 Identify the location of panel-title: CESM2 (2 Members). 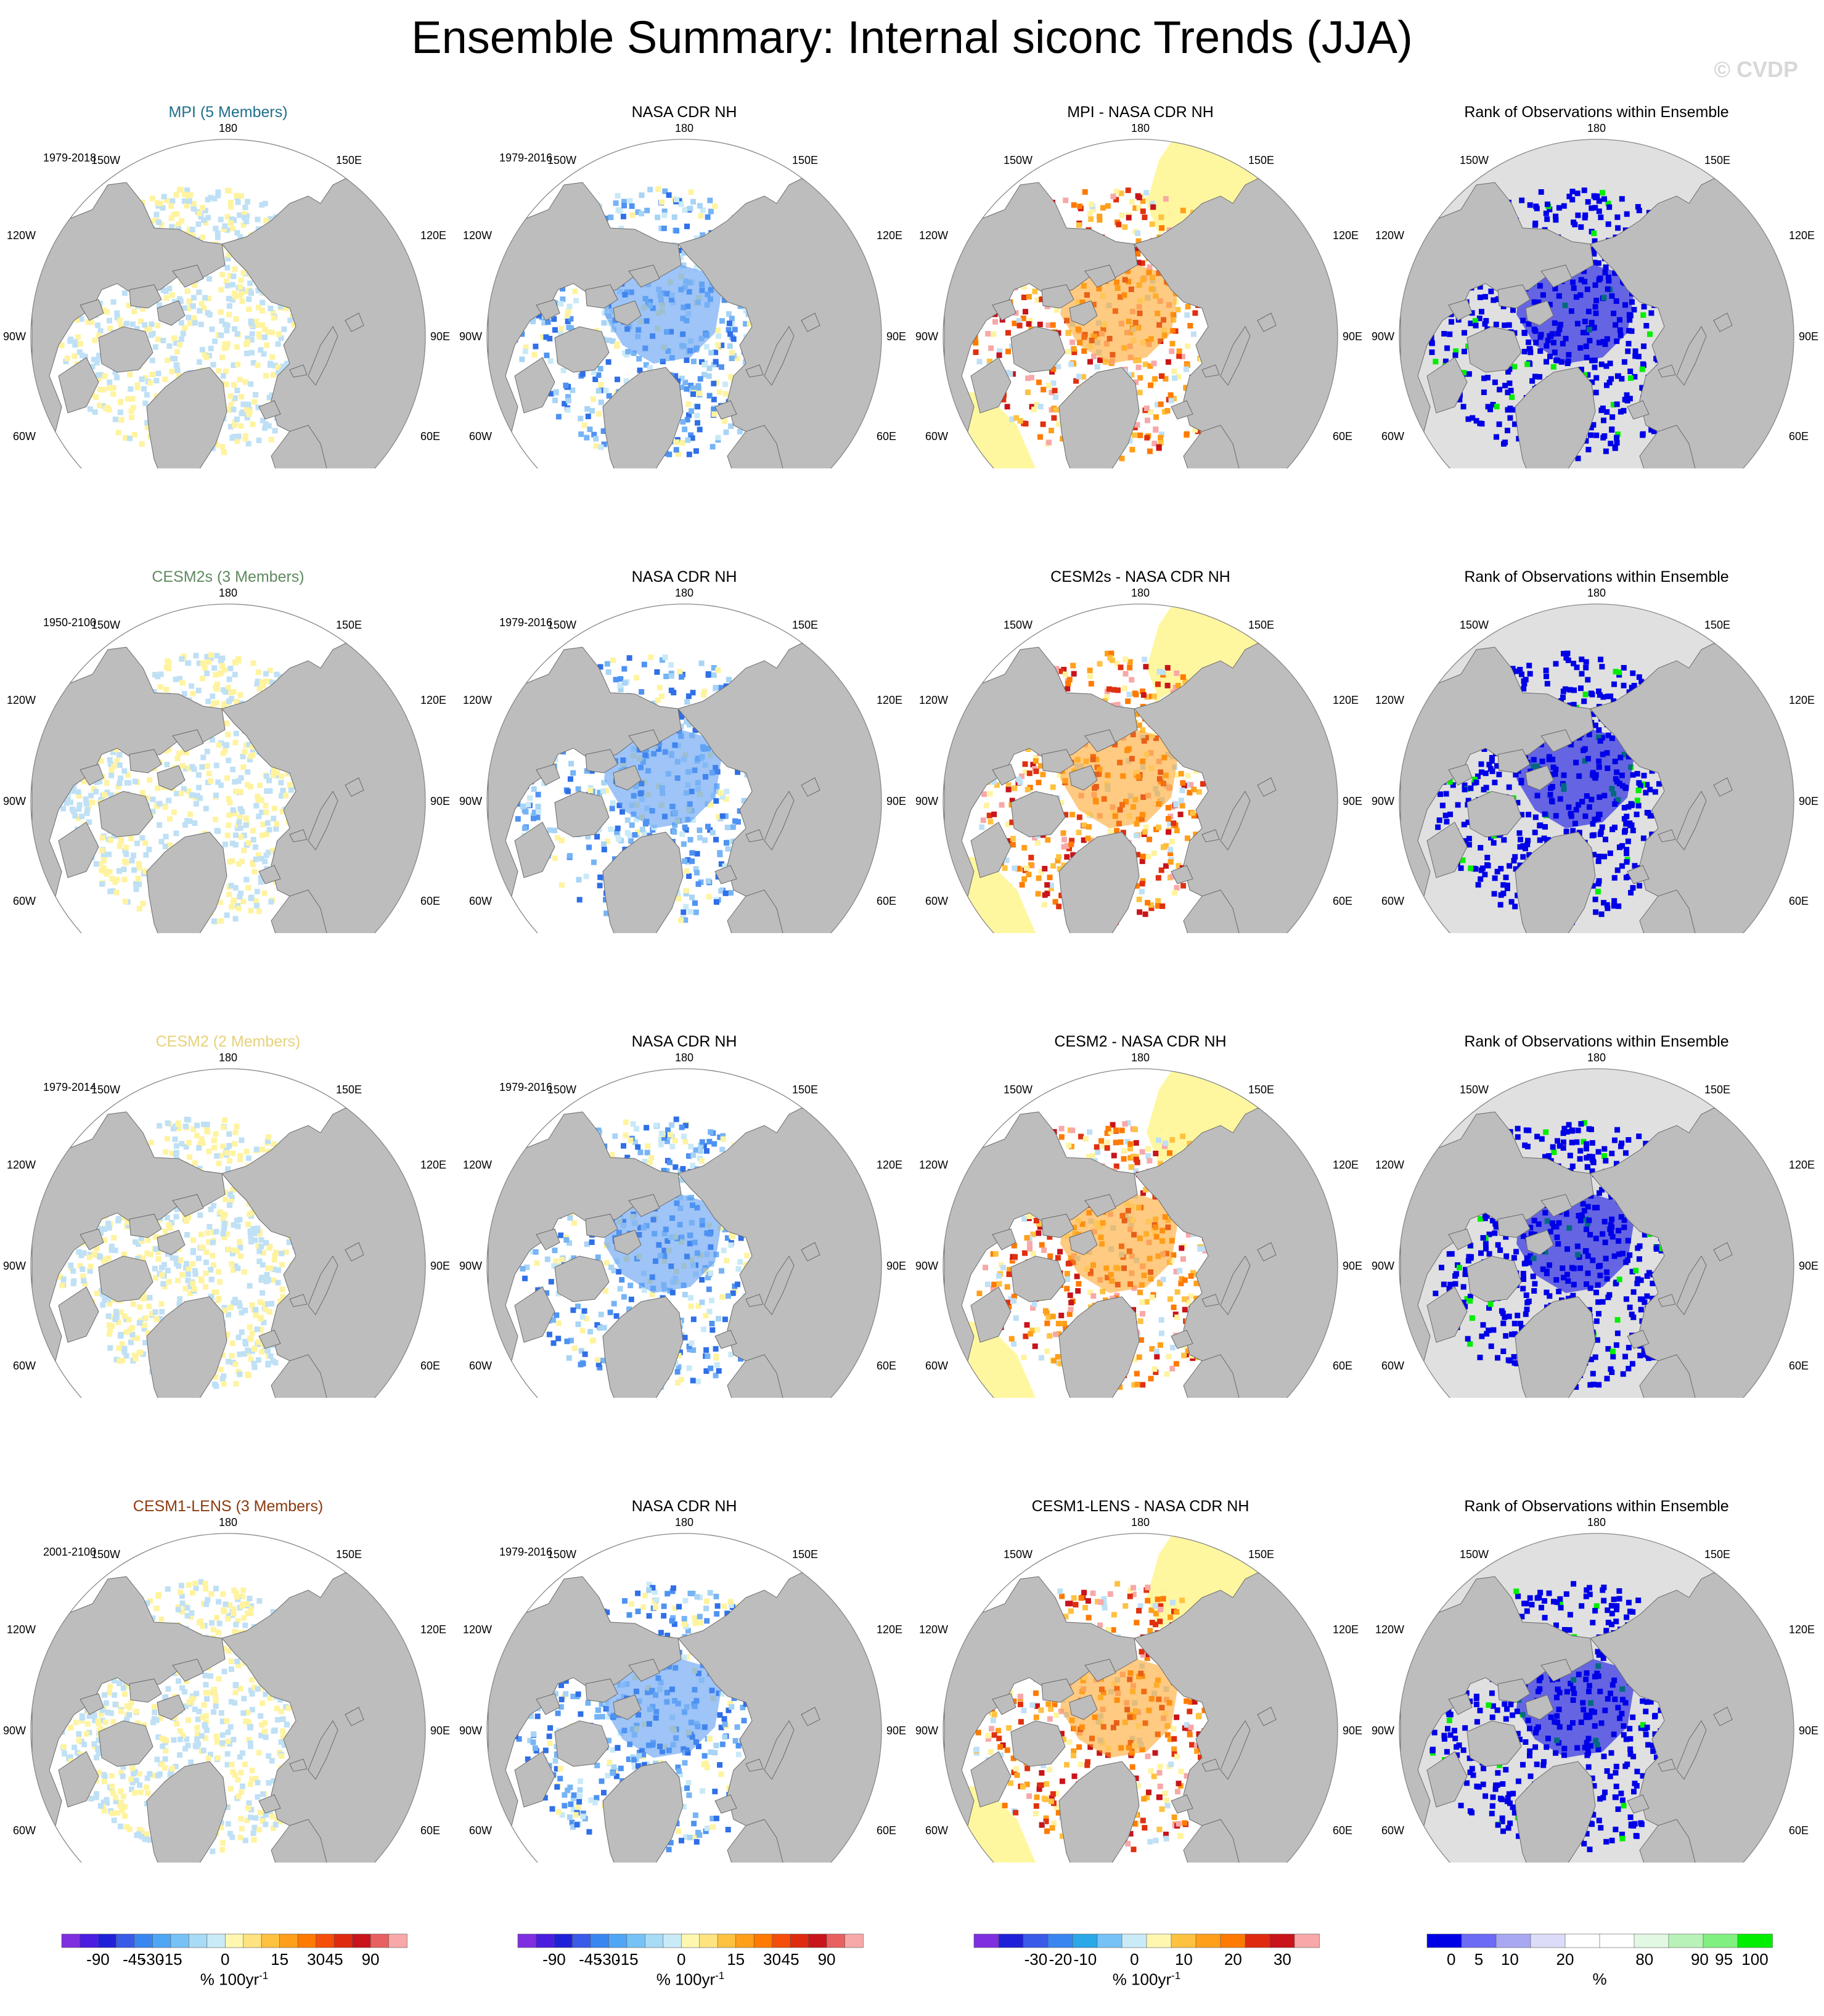
(228, 1041).